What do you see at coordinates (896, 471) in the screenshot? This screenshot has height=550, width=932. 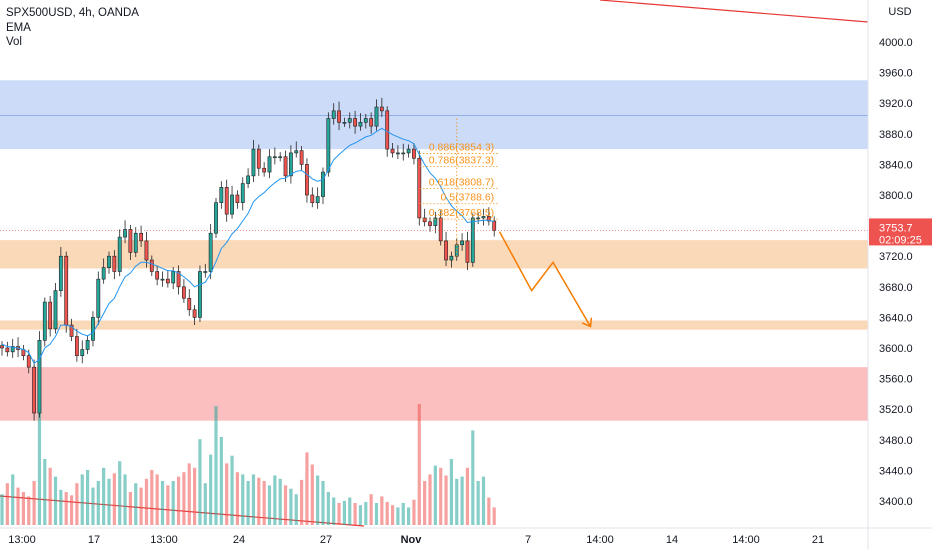 I see `price-axis-tick-label: 3440.0` at bounding box center [896, 471].